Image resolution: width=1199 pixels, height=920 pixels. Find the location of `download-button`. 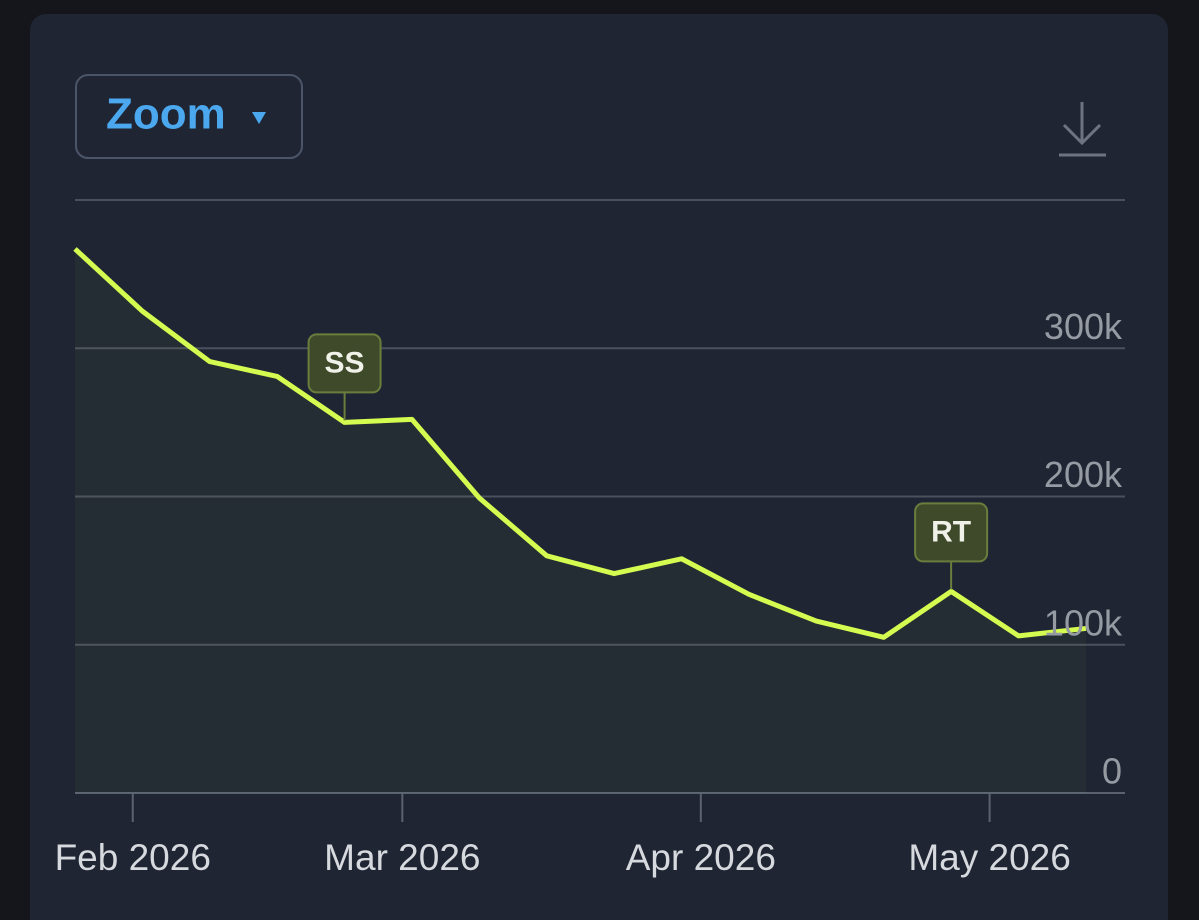

download-button is located at coordinates (1082, 129).